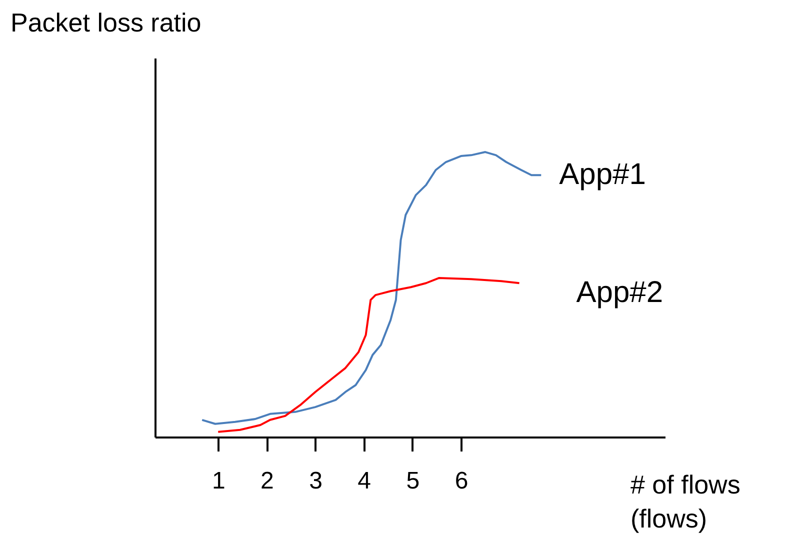 This screenshot has height=551, width=792. Describe the element at coordinates (365, 481) in the screenshot. I see `x-tick-label: 4` at that location.